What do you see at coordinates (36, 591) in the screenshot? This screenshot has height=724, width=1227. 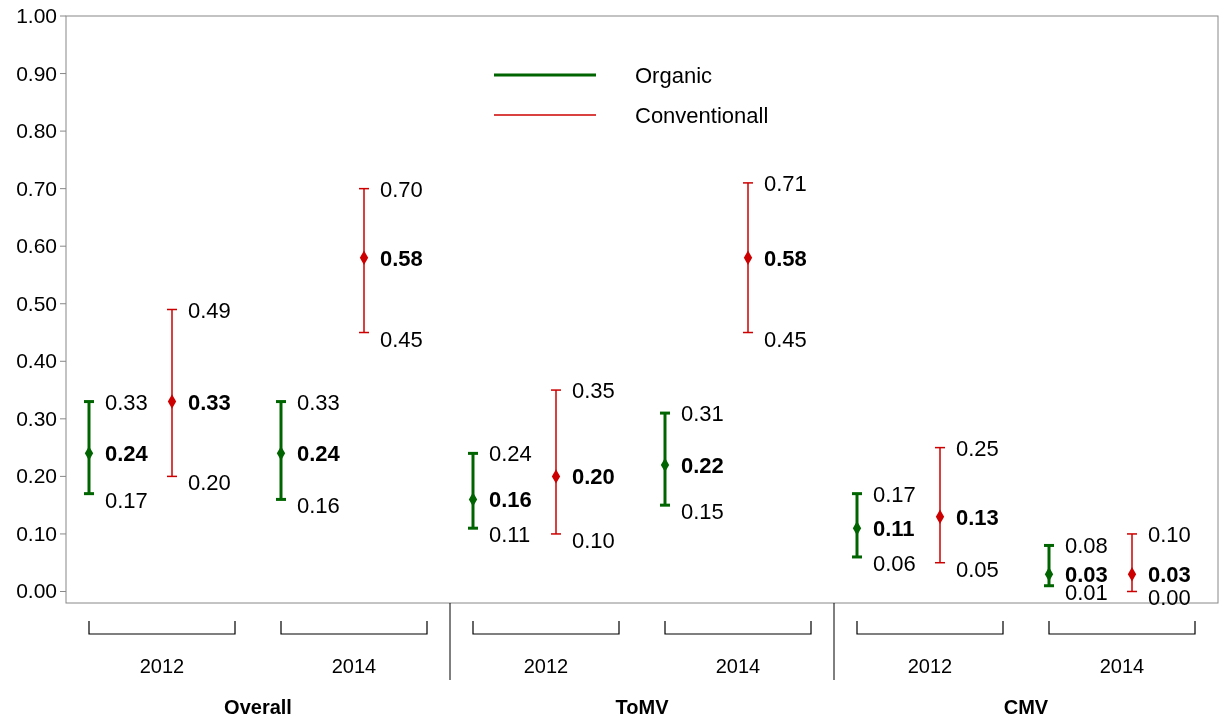 I see `y-tick-label: 0.00` at bounding box center [36, 591].